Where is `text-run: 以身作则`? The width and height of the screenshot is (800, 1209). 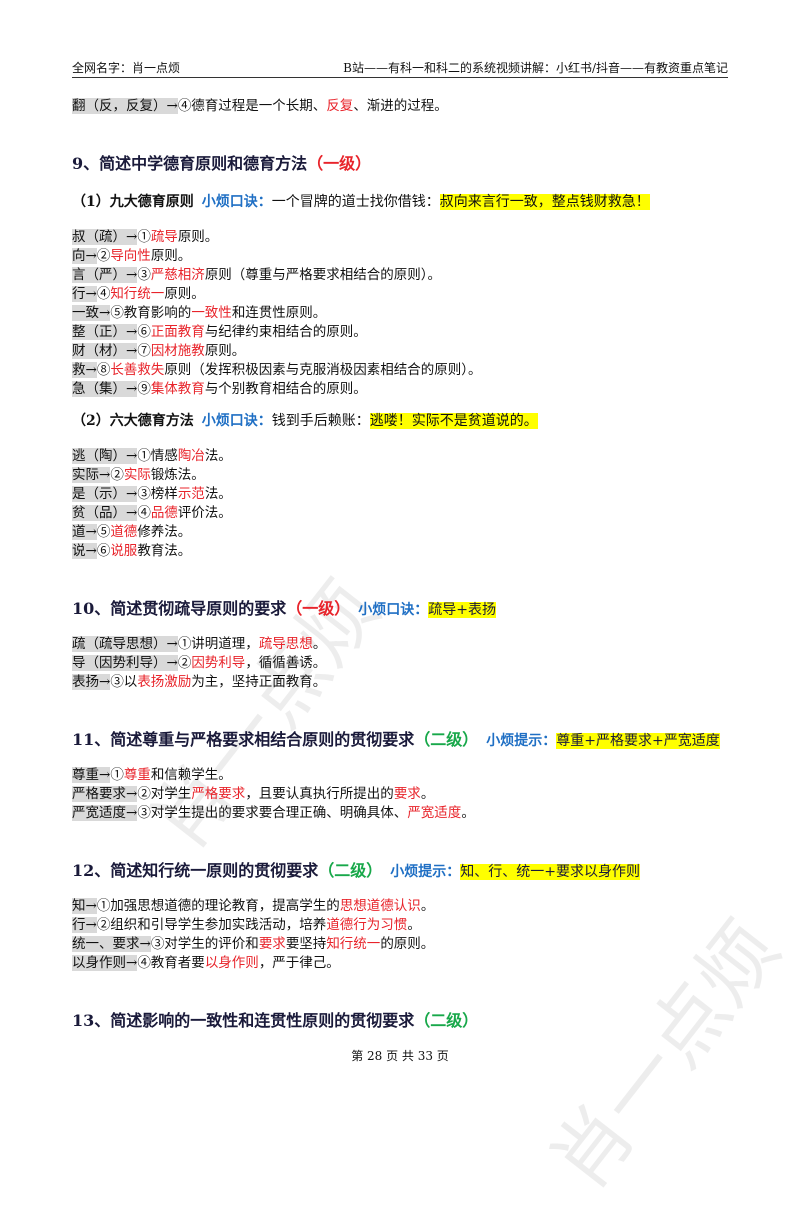
text-run: 以身作则 is located at coordinates (231, 963).